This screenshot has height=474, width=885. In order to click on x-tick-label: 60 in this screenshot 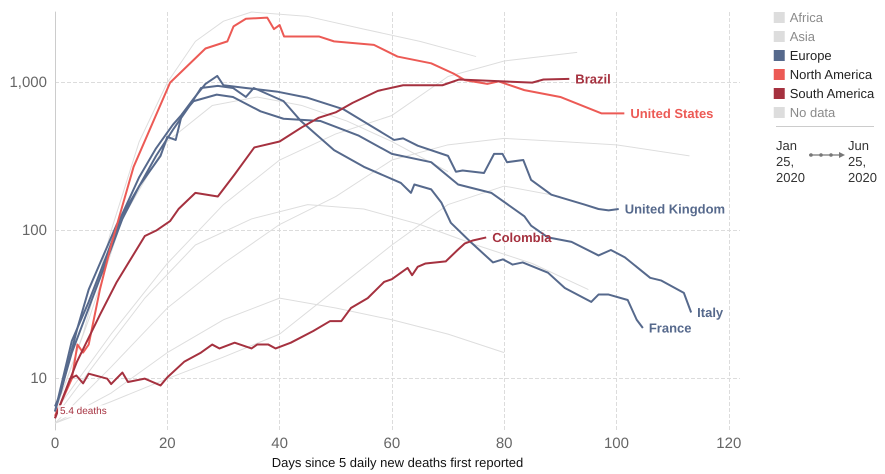, I will do `click(392, 443)`.